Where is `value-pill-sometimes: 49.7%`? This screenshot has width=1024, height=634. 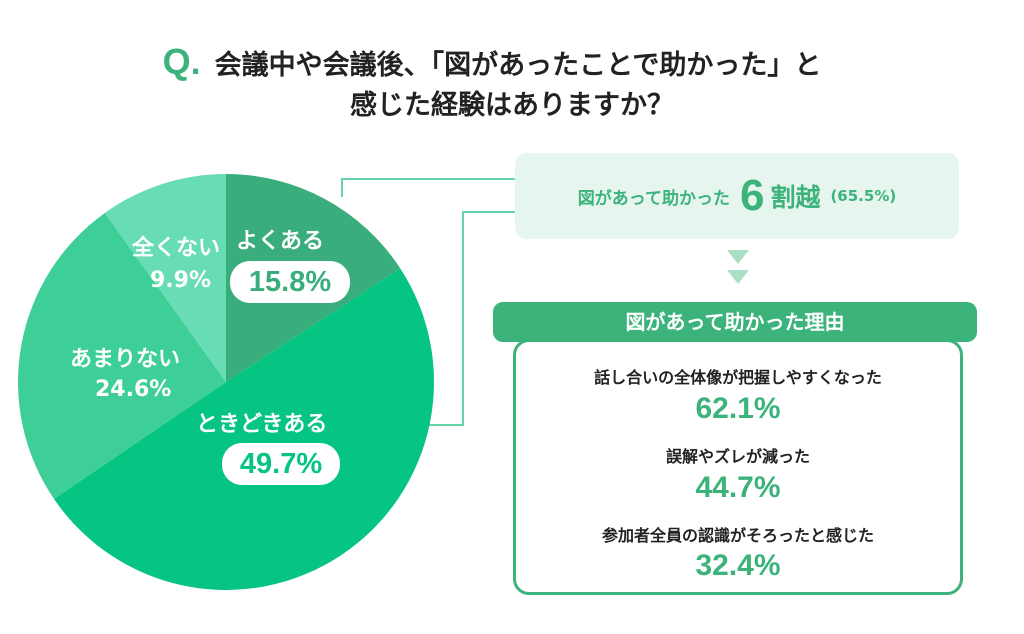 value-pill-sometimes: 49.7% is located at coordinates (281, 464).